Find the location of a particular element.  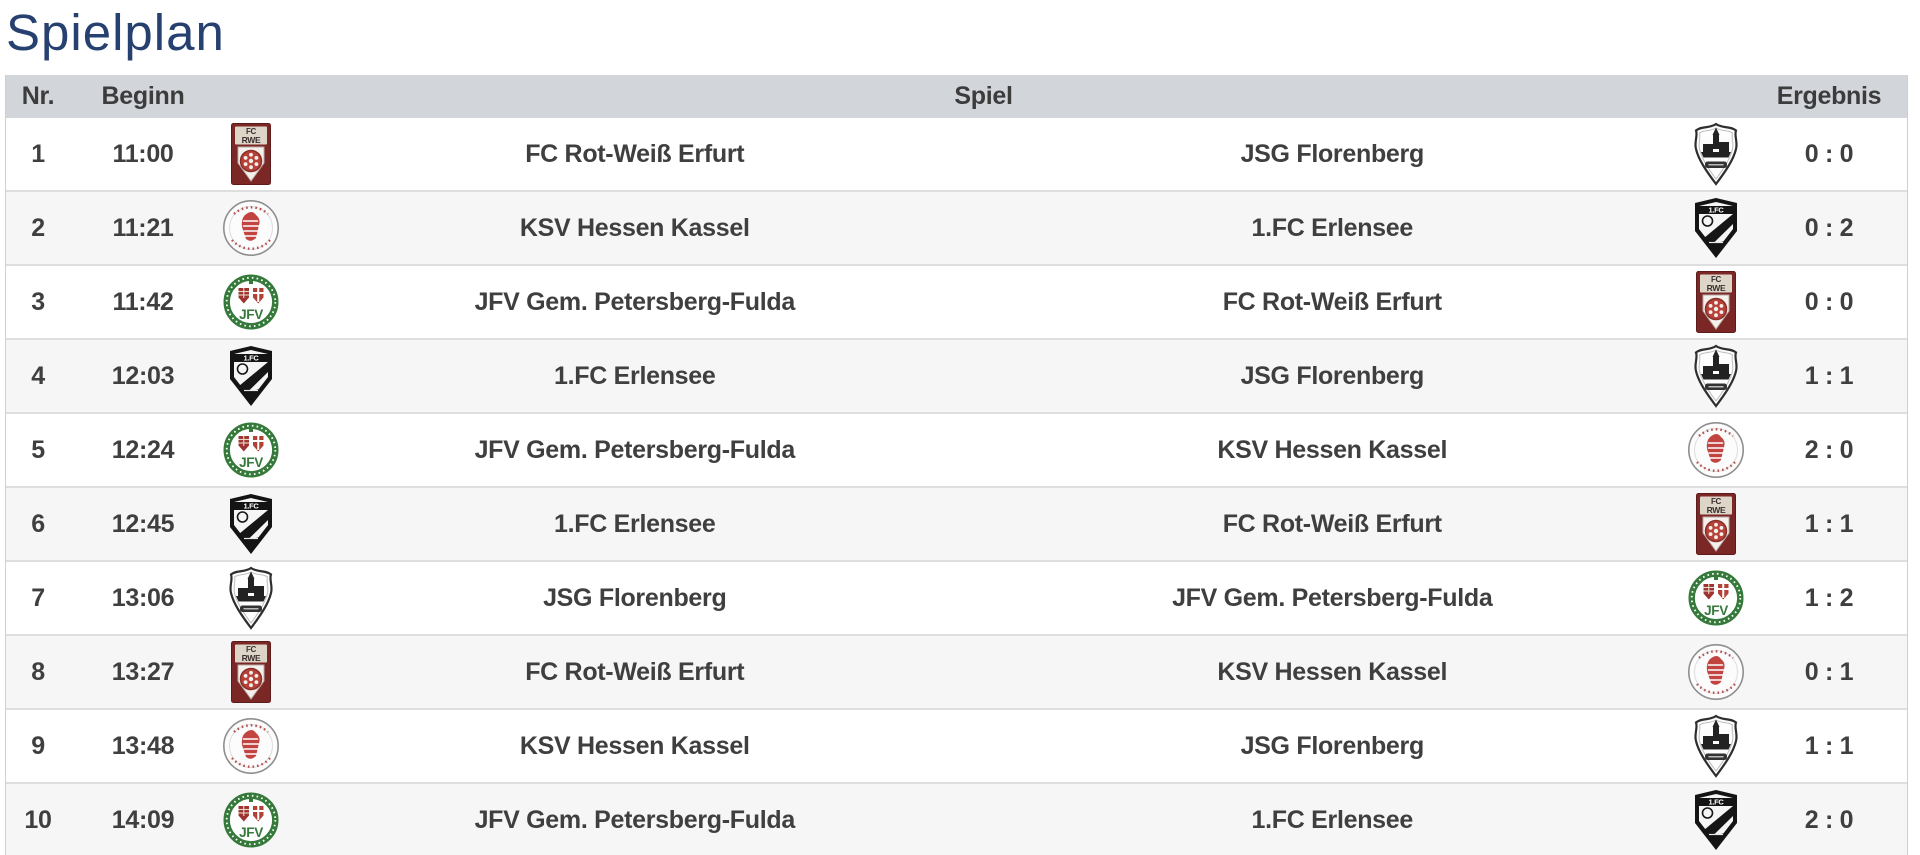

match-number: 10 is located at coordinates (38, 819).